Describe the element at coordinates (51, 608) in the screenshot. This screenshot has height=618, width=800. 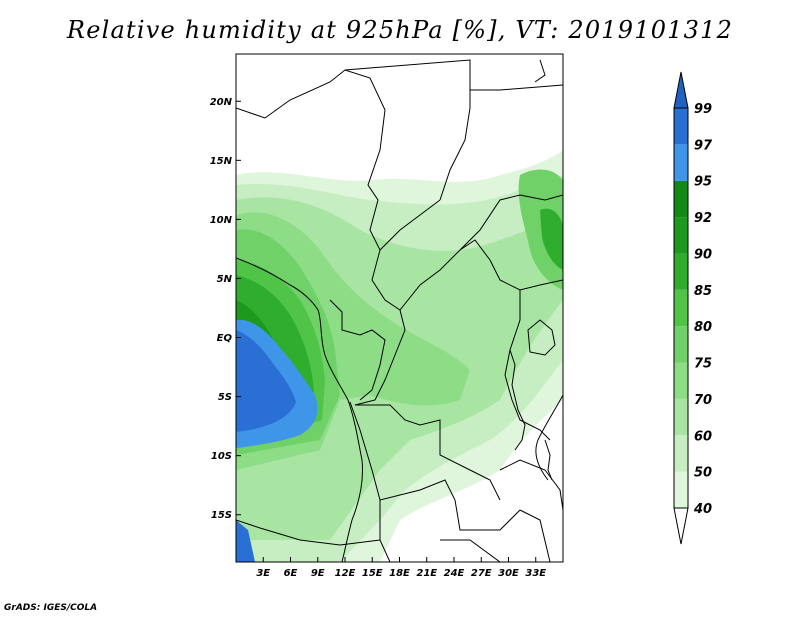
I see `credit-label: GrADS: IGES/COLA` at that location.